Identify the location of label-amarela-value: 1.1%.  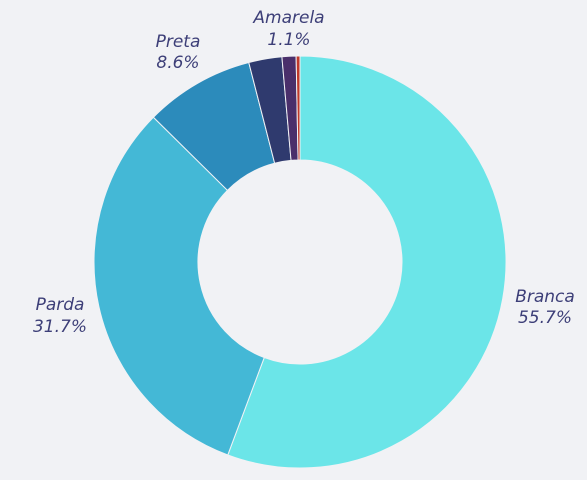
(288, 40).